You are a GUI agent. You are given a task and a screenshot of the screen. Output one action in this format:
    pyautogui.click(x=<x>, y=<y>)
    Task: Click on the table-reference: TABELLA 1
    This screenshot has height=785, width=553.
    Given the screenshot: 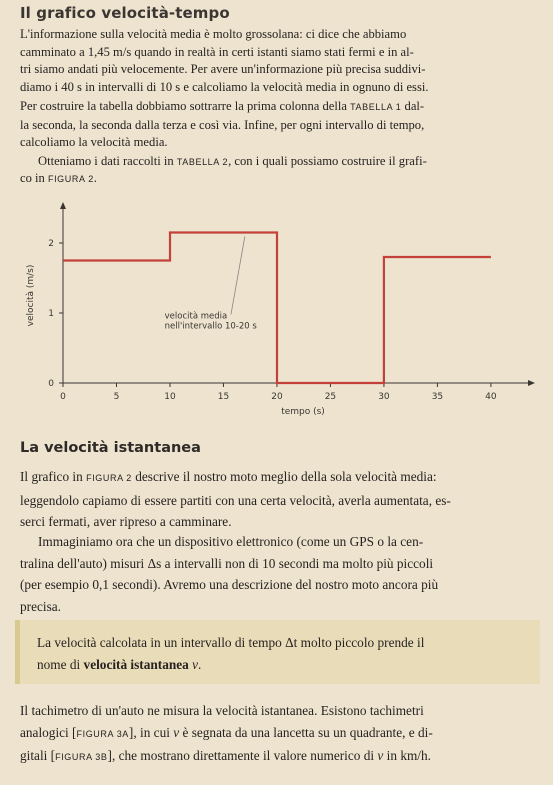 What is the action you would take?
    pyautogui.click(x=376, y=107)
    